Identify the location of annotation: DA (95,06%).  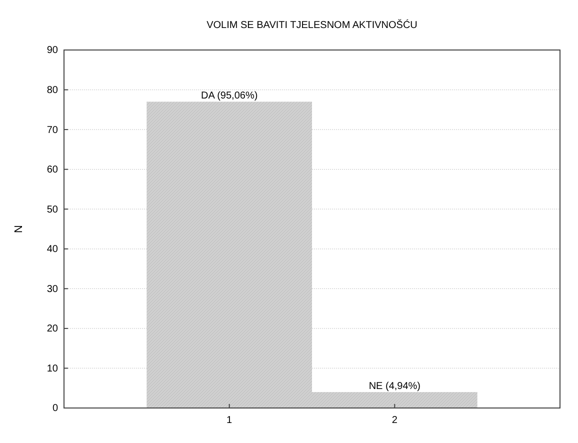
(229, 96).